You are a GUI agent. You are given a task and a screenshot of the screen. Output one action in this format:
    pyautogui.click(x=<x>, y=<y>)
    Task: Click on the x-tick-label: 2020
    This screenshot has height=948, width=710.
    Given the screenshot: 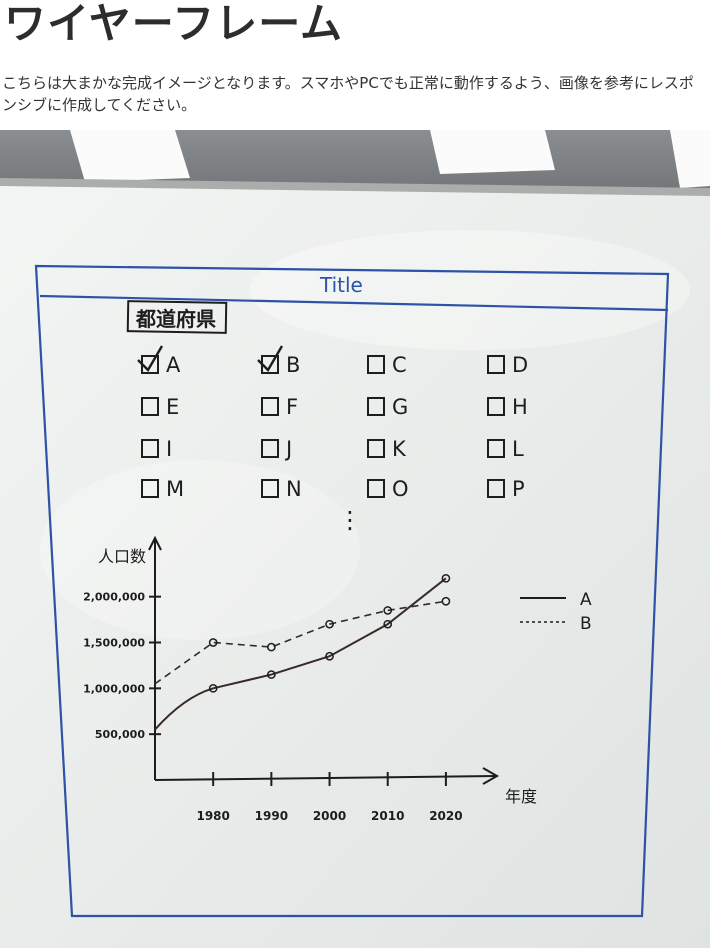 What is the action you would take?
    pyautogui.click(x=445, y=816)
    